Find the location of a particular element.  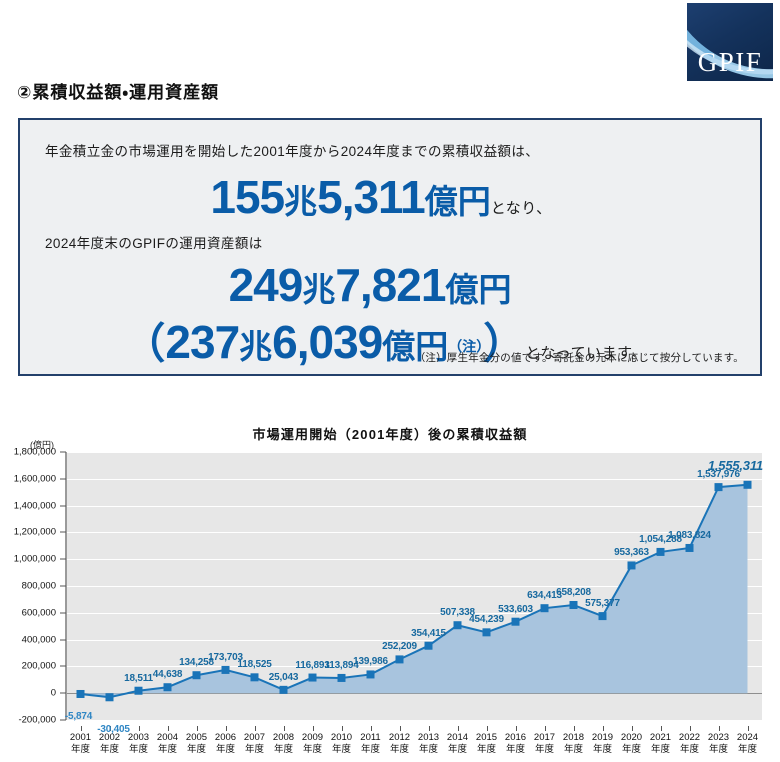

assets-sub-digits-oku: 6,039 is located at coordinates (327, 342).